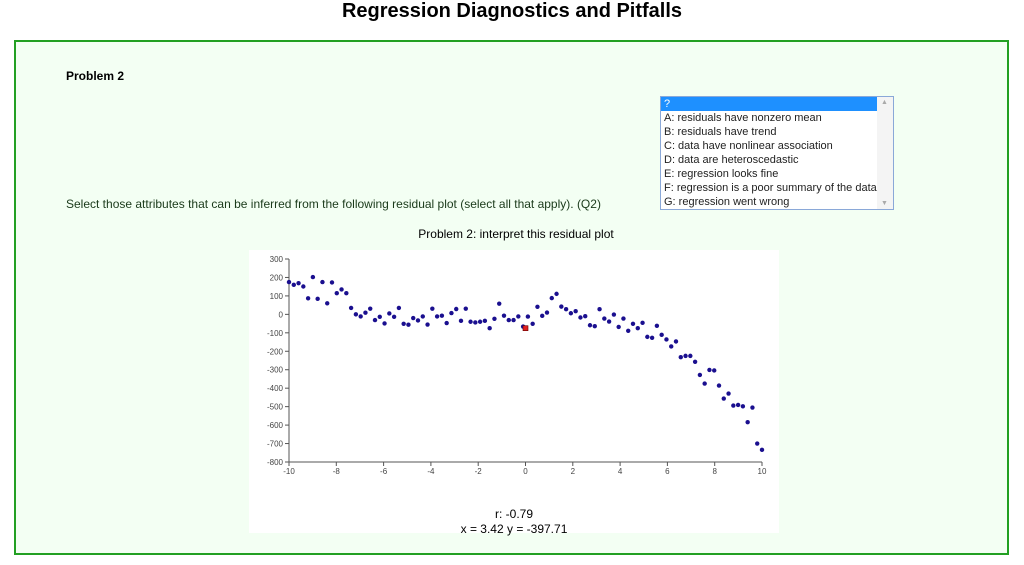  Describe the element at coordinates (275, 351) in the screenshot. I see `y-tick-label: -200` at that location.